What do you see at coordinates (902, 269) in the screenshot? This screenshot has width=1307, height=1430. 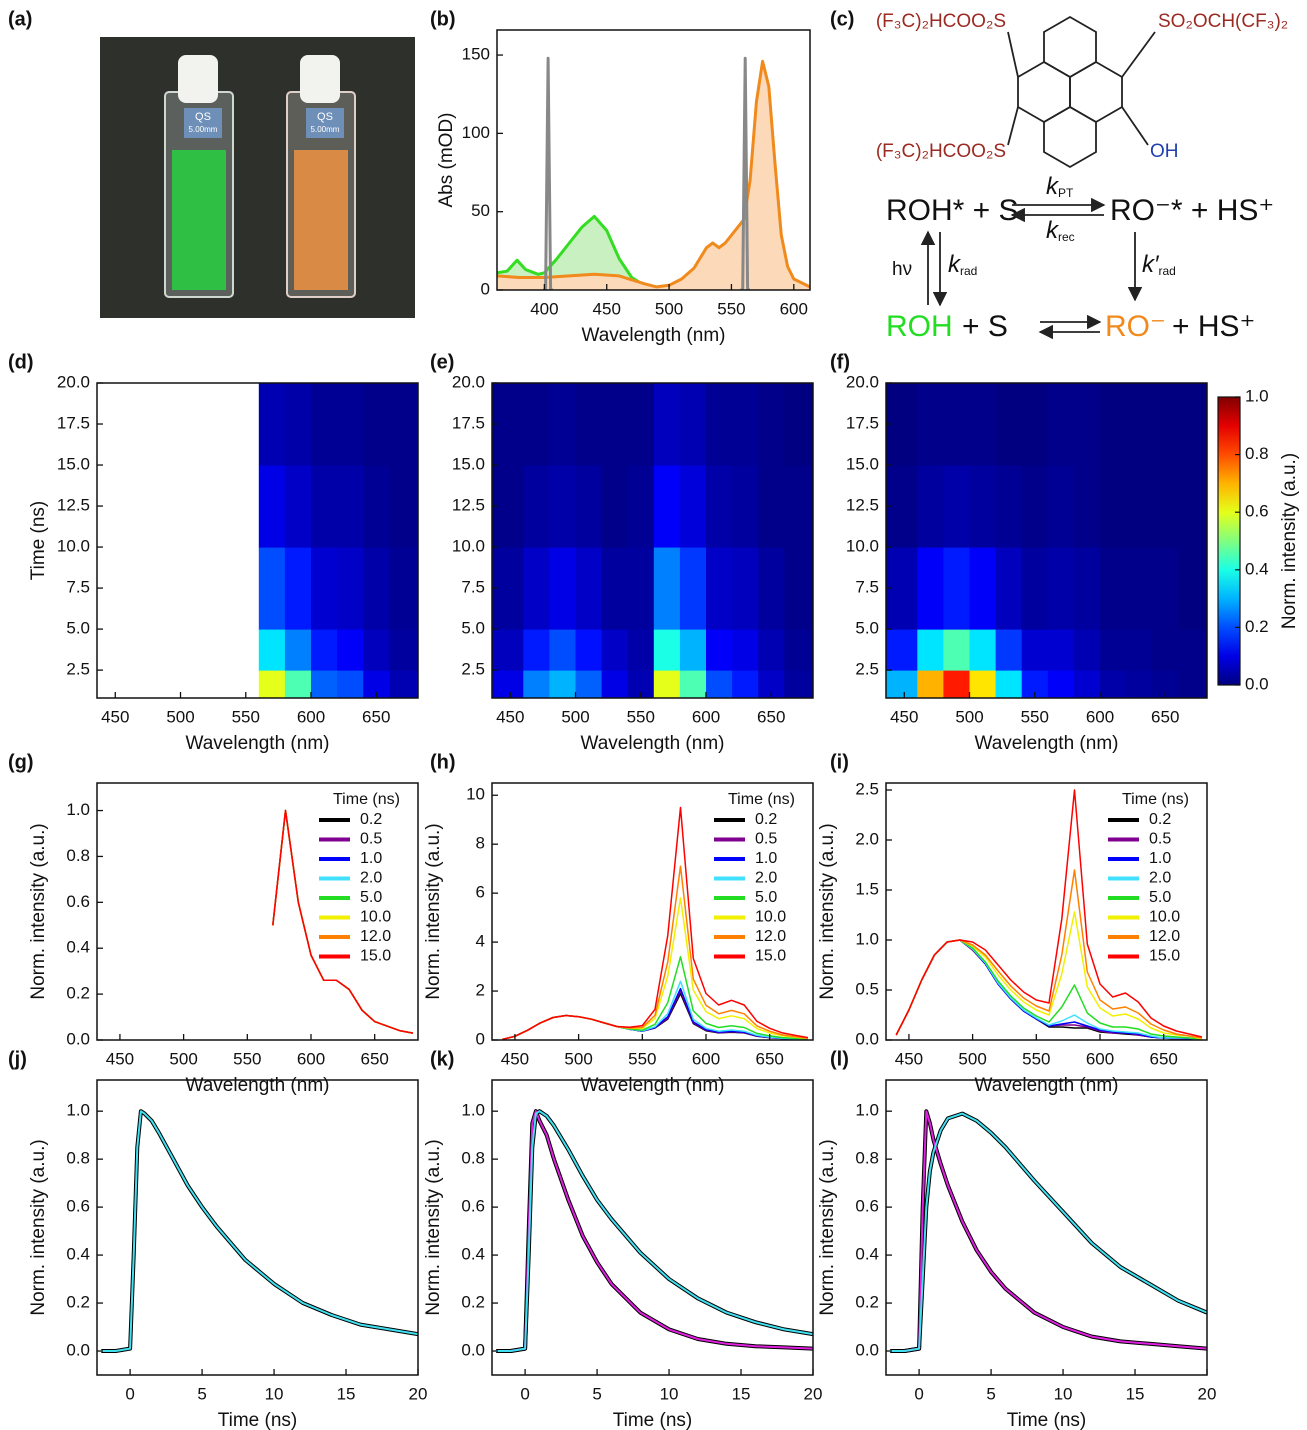 I see `excitation: hν` at bounding box center [902, 269].